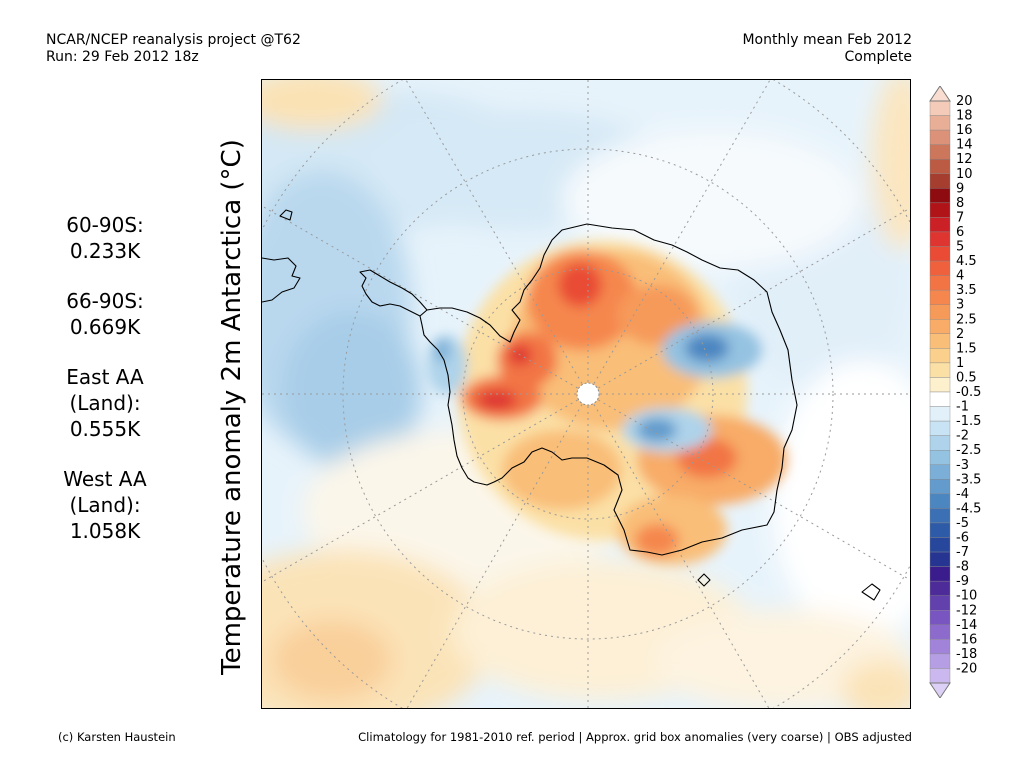 This screenshot has height=768, width=1024. What do you see at coordinates (968, 392) in the screenshot?
I see `colorbar-label: -0.5` at bounding box center [968, 392].